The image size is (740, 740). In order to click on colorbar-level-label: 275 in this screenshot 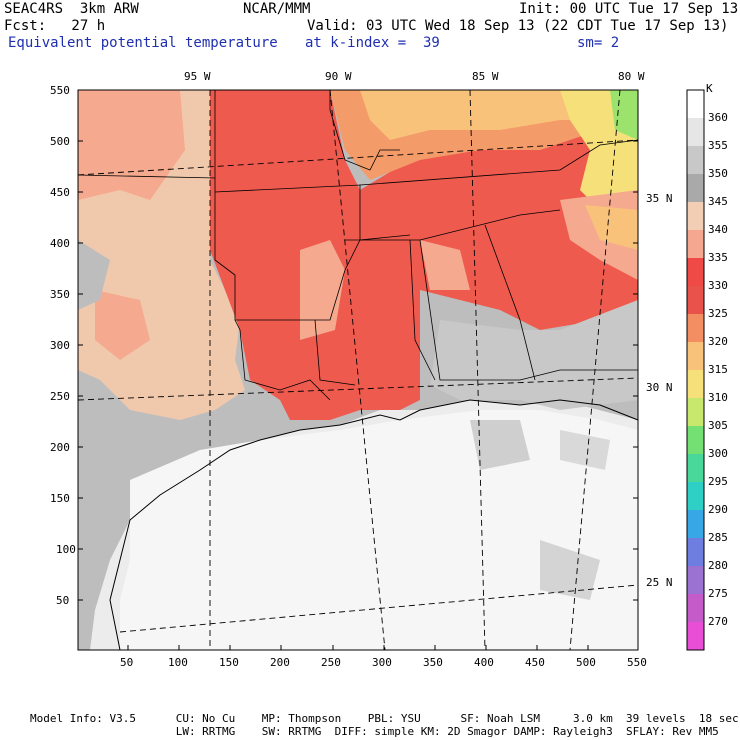, I will do `click(718, 593)`.